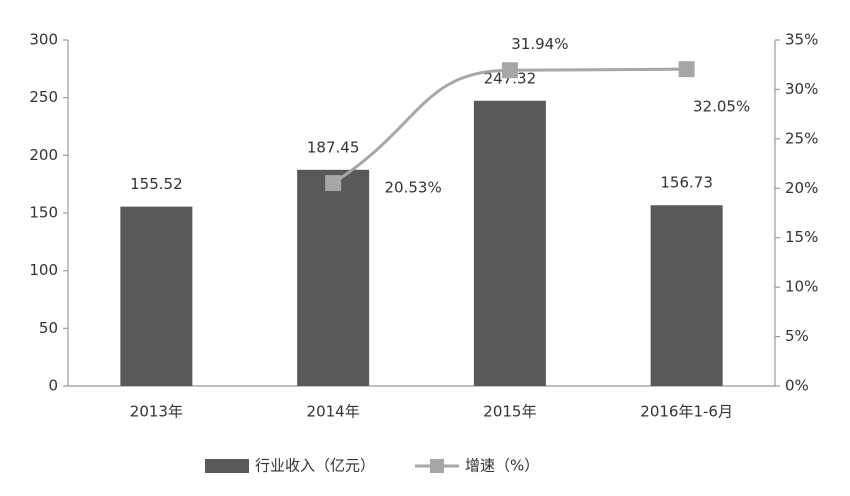  What do you see at coordinates (437, 466) in the screenshot?
I see `legend-swatch-marker` at bounding box center [437, 466].